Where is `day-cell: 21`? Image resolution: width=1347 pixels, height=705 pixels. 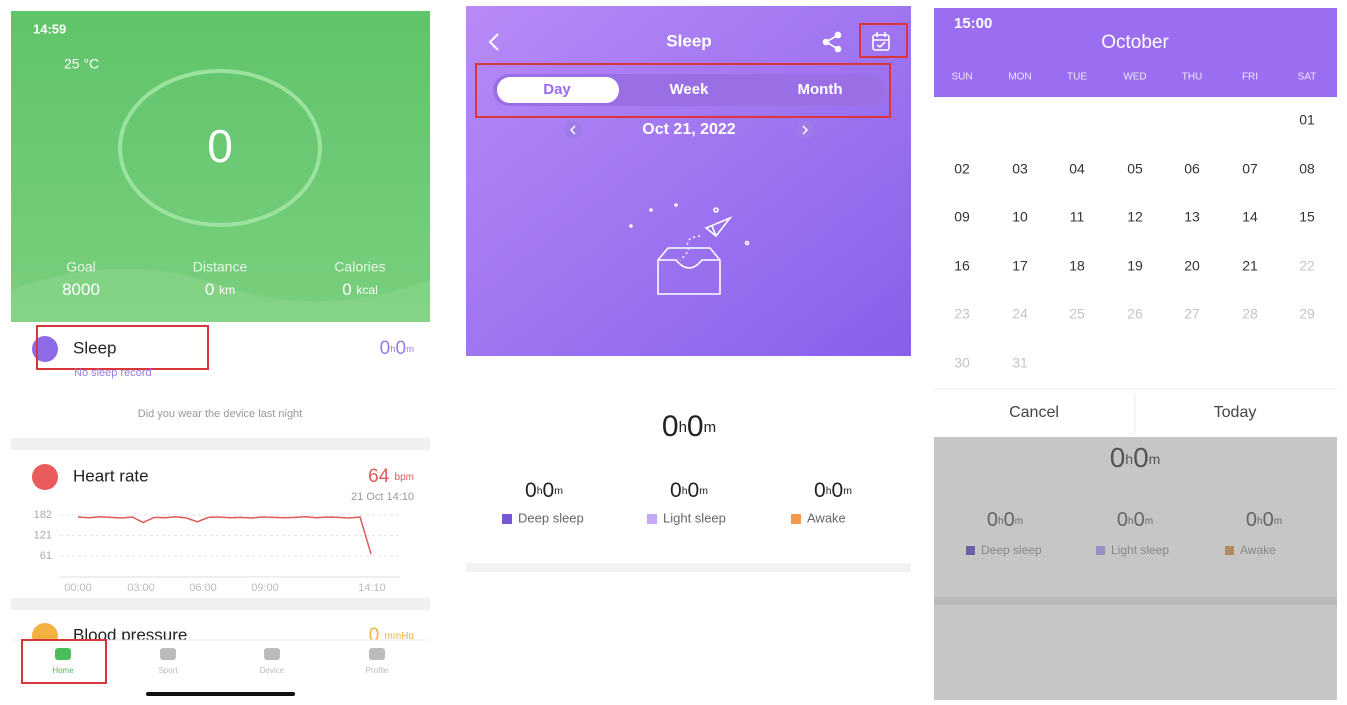 day-cell: 21 is located at coordinates (1250, 266).